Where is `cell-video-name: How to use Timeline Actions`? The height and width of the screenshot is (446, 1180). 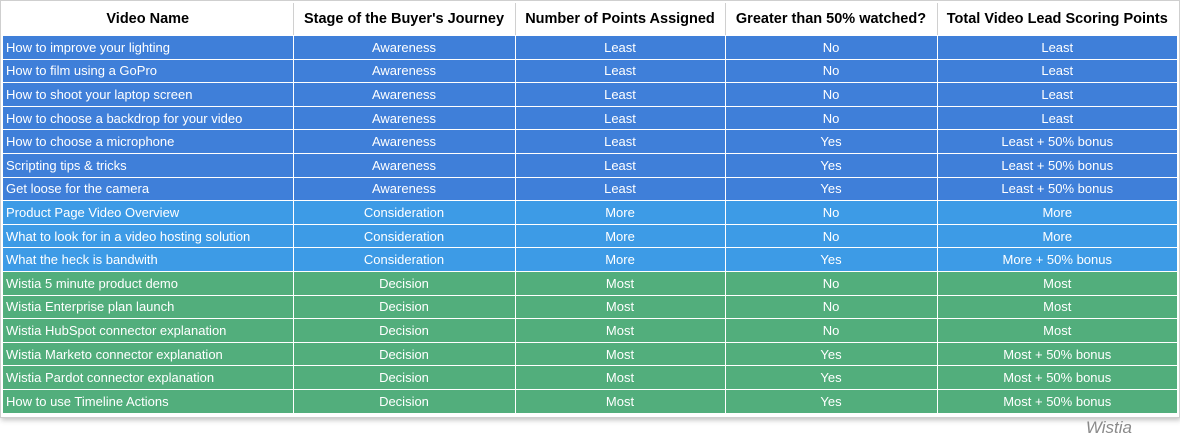
cell-video-name: How to use Timeline Actions is located at coordinates (148, 401).